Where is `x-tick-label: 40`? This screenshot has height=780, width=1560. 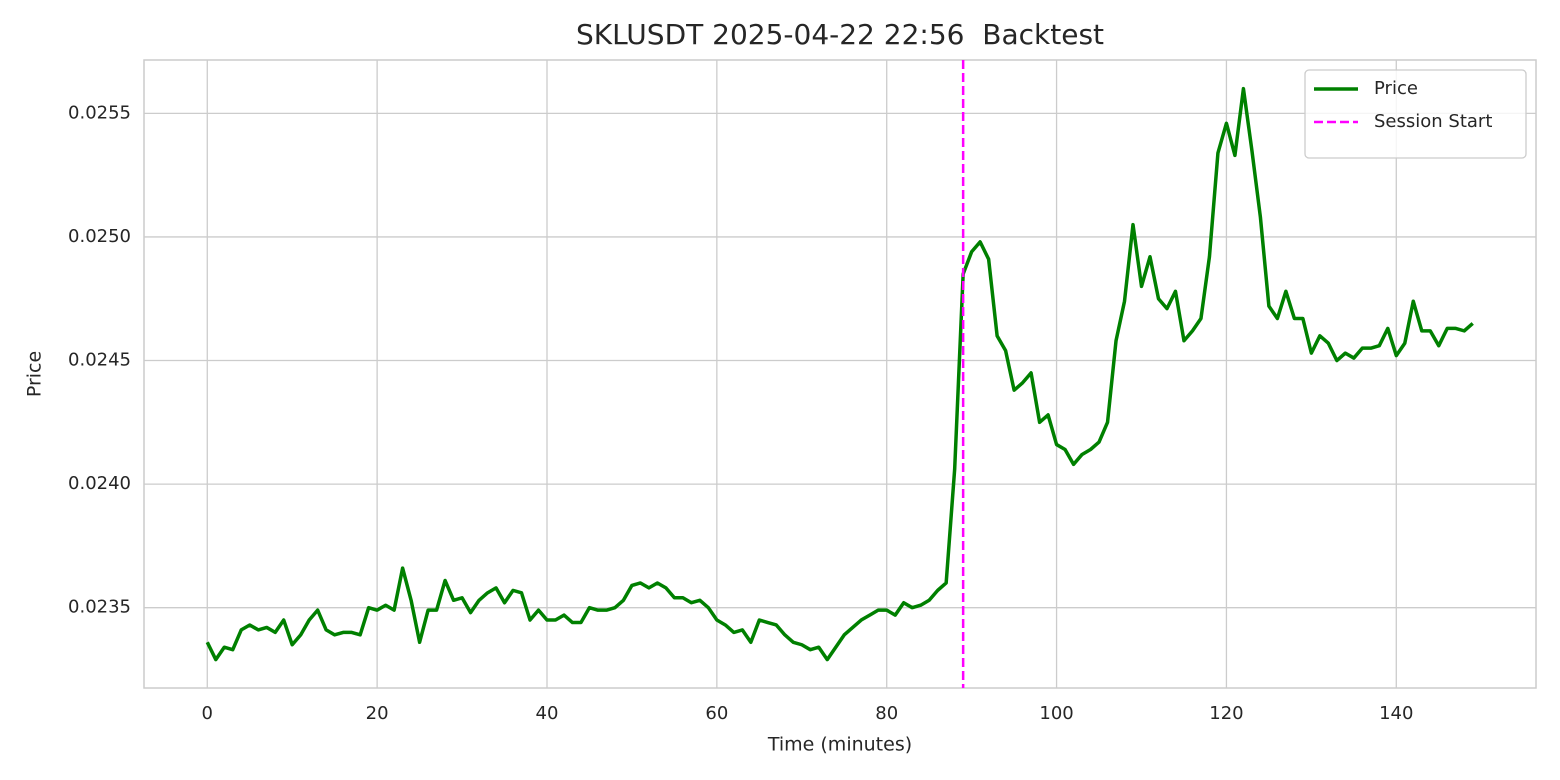
x-tick-label: 40 is located at coordinates (547, 713).